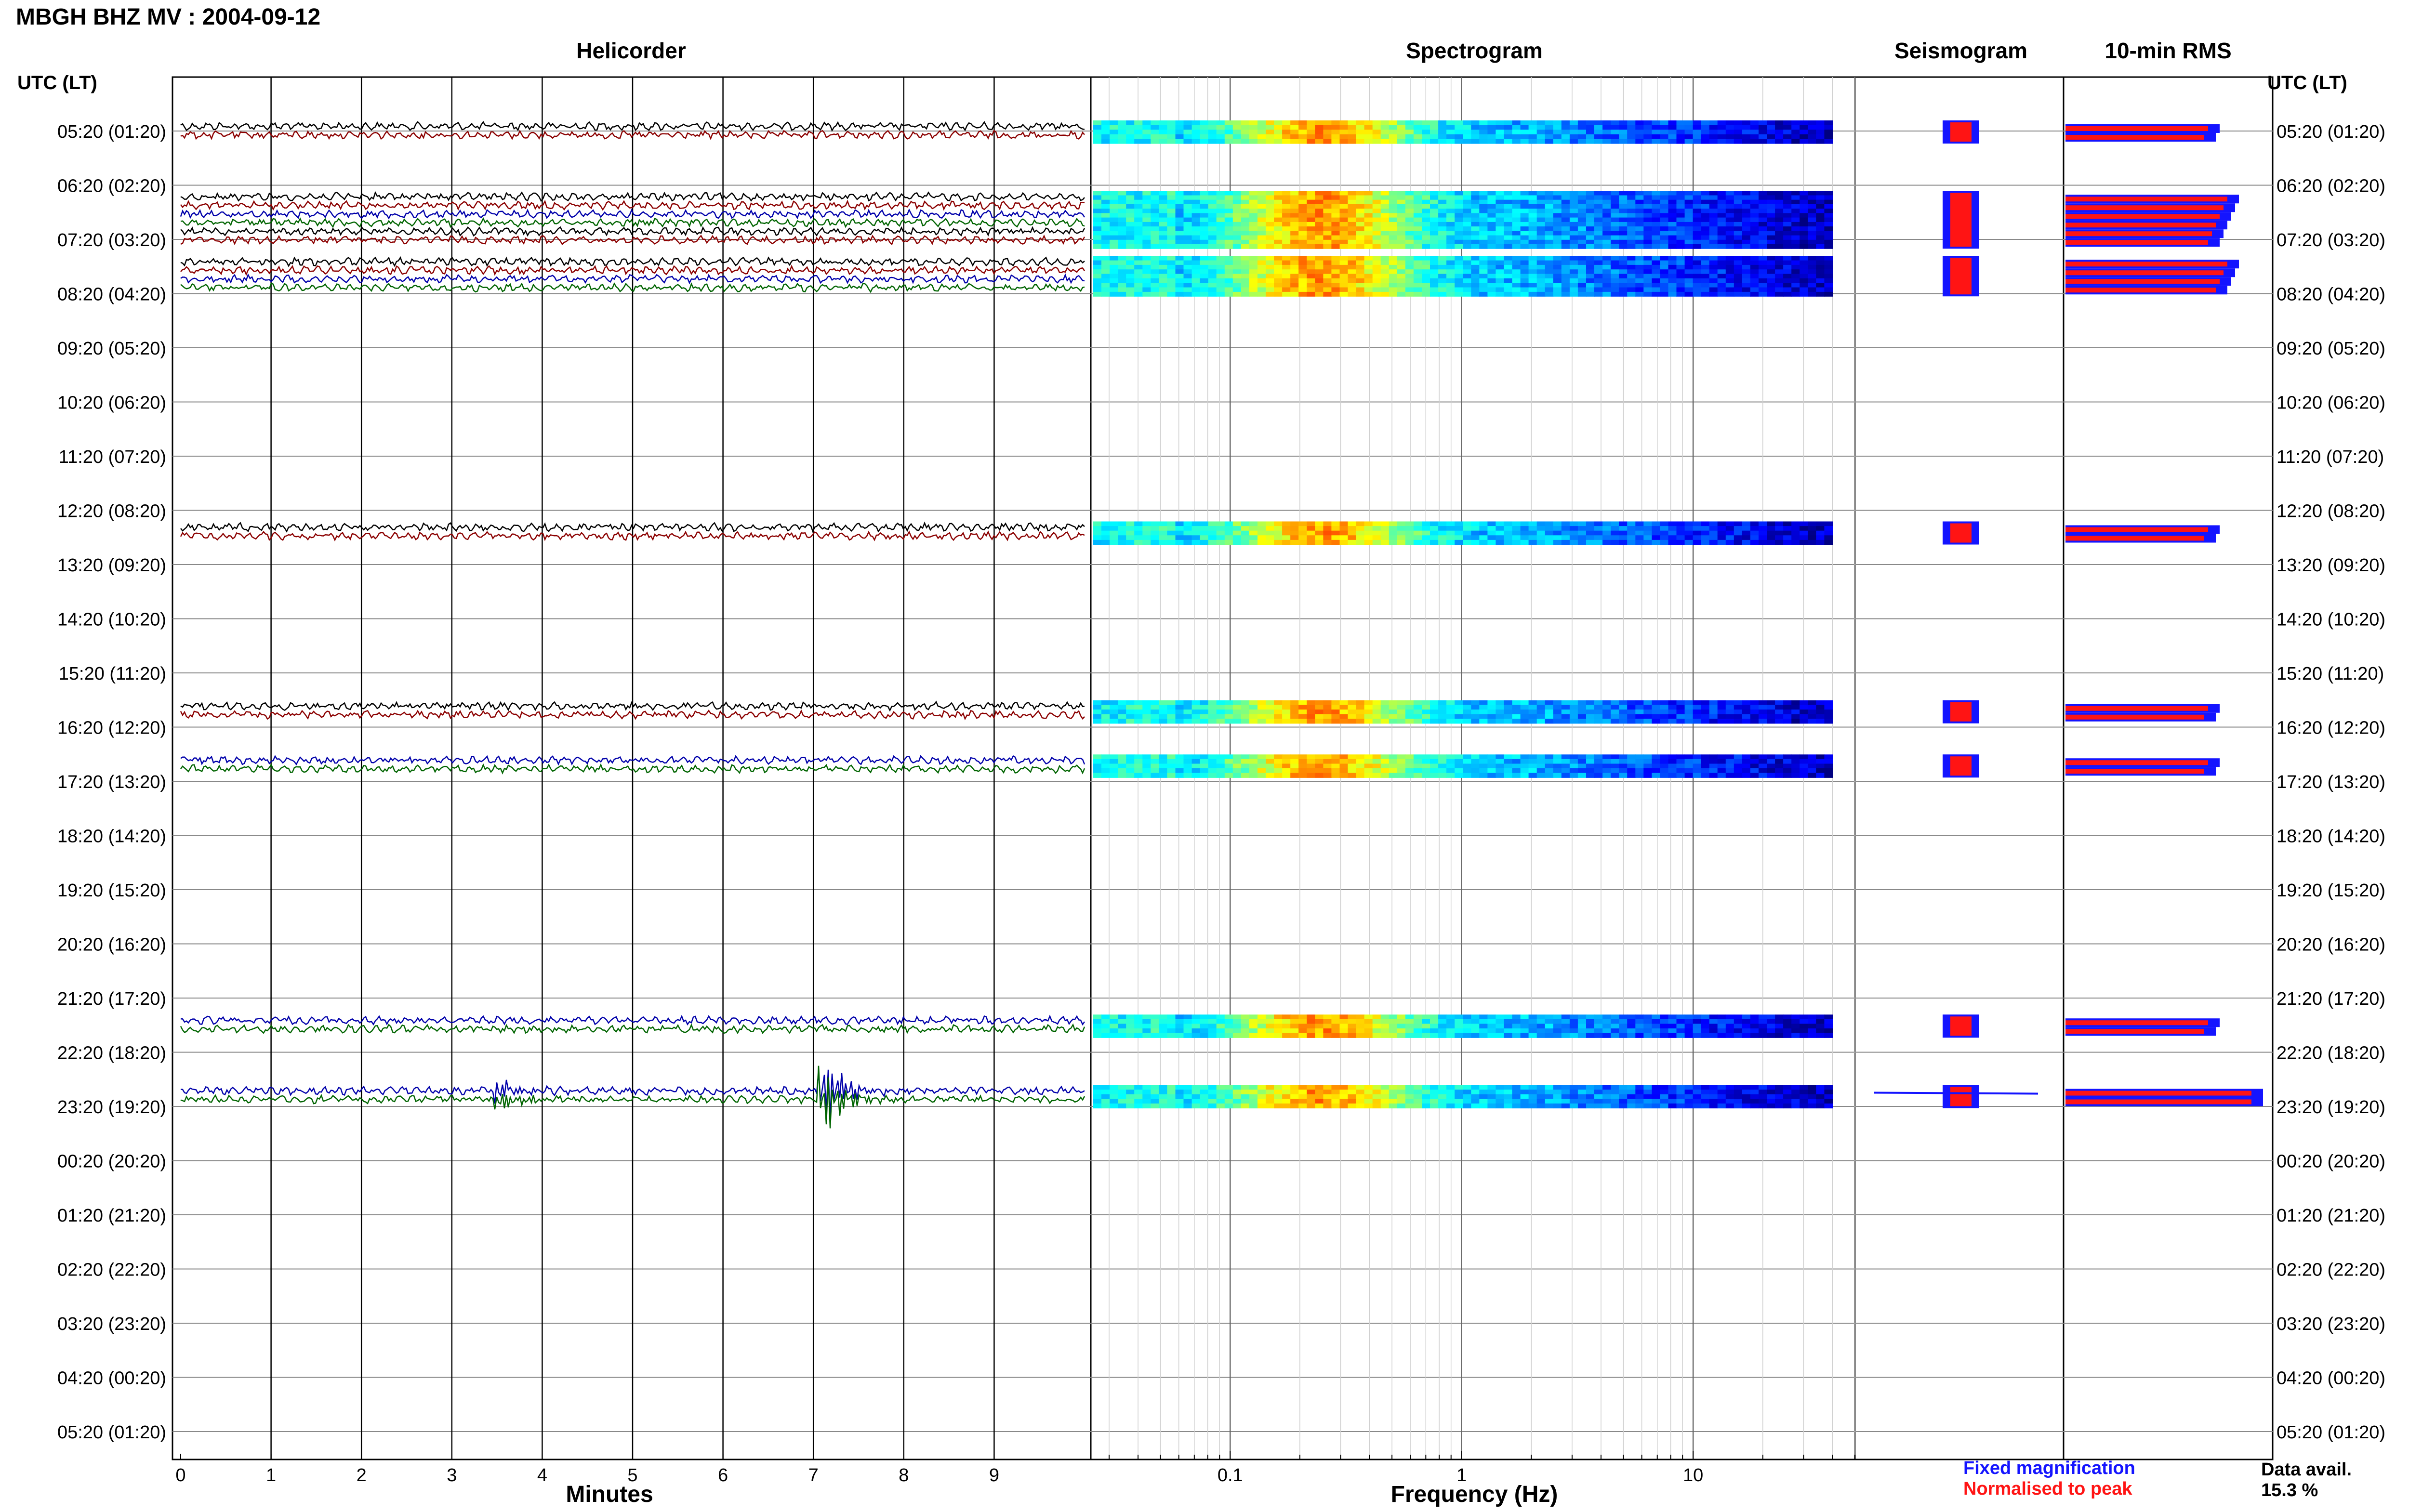 This screenshot has height=1512, width=2409. What do you see at coordinates (1961, 533) in the screenshot?
I see `seismogram-normalised-envelope` at bounding box center [1961, 533].